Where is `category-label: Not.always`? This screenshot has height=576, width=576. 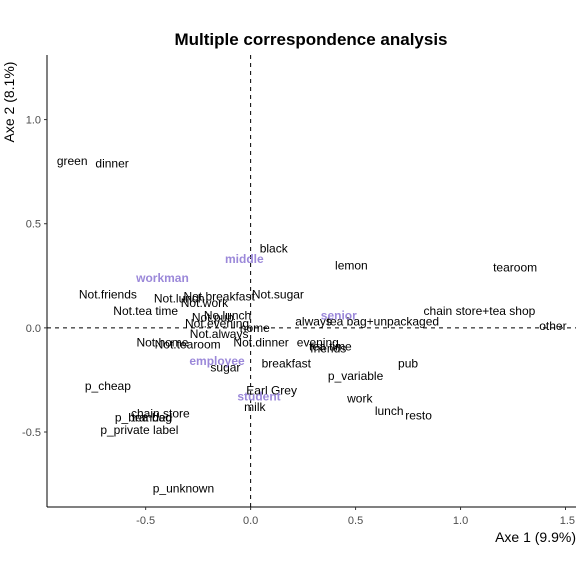 category-label: Not.always is located at coordinates (219, 334).